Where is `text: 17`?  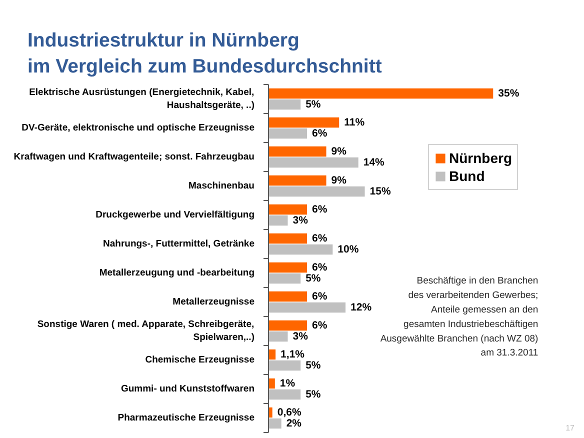 text: 17 is located at coordinates (571, 428).